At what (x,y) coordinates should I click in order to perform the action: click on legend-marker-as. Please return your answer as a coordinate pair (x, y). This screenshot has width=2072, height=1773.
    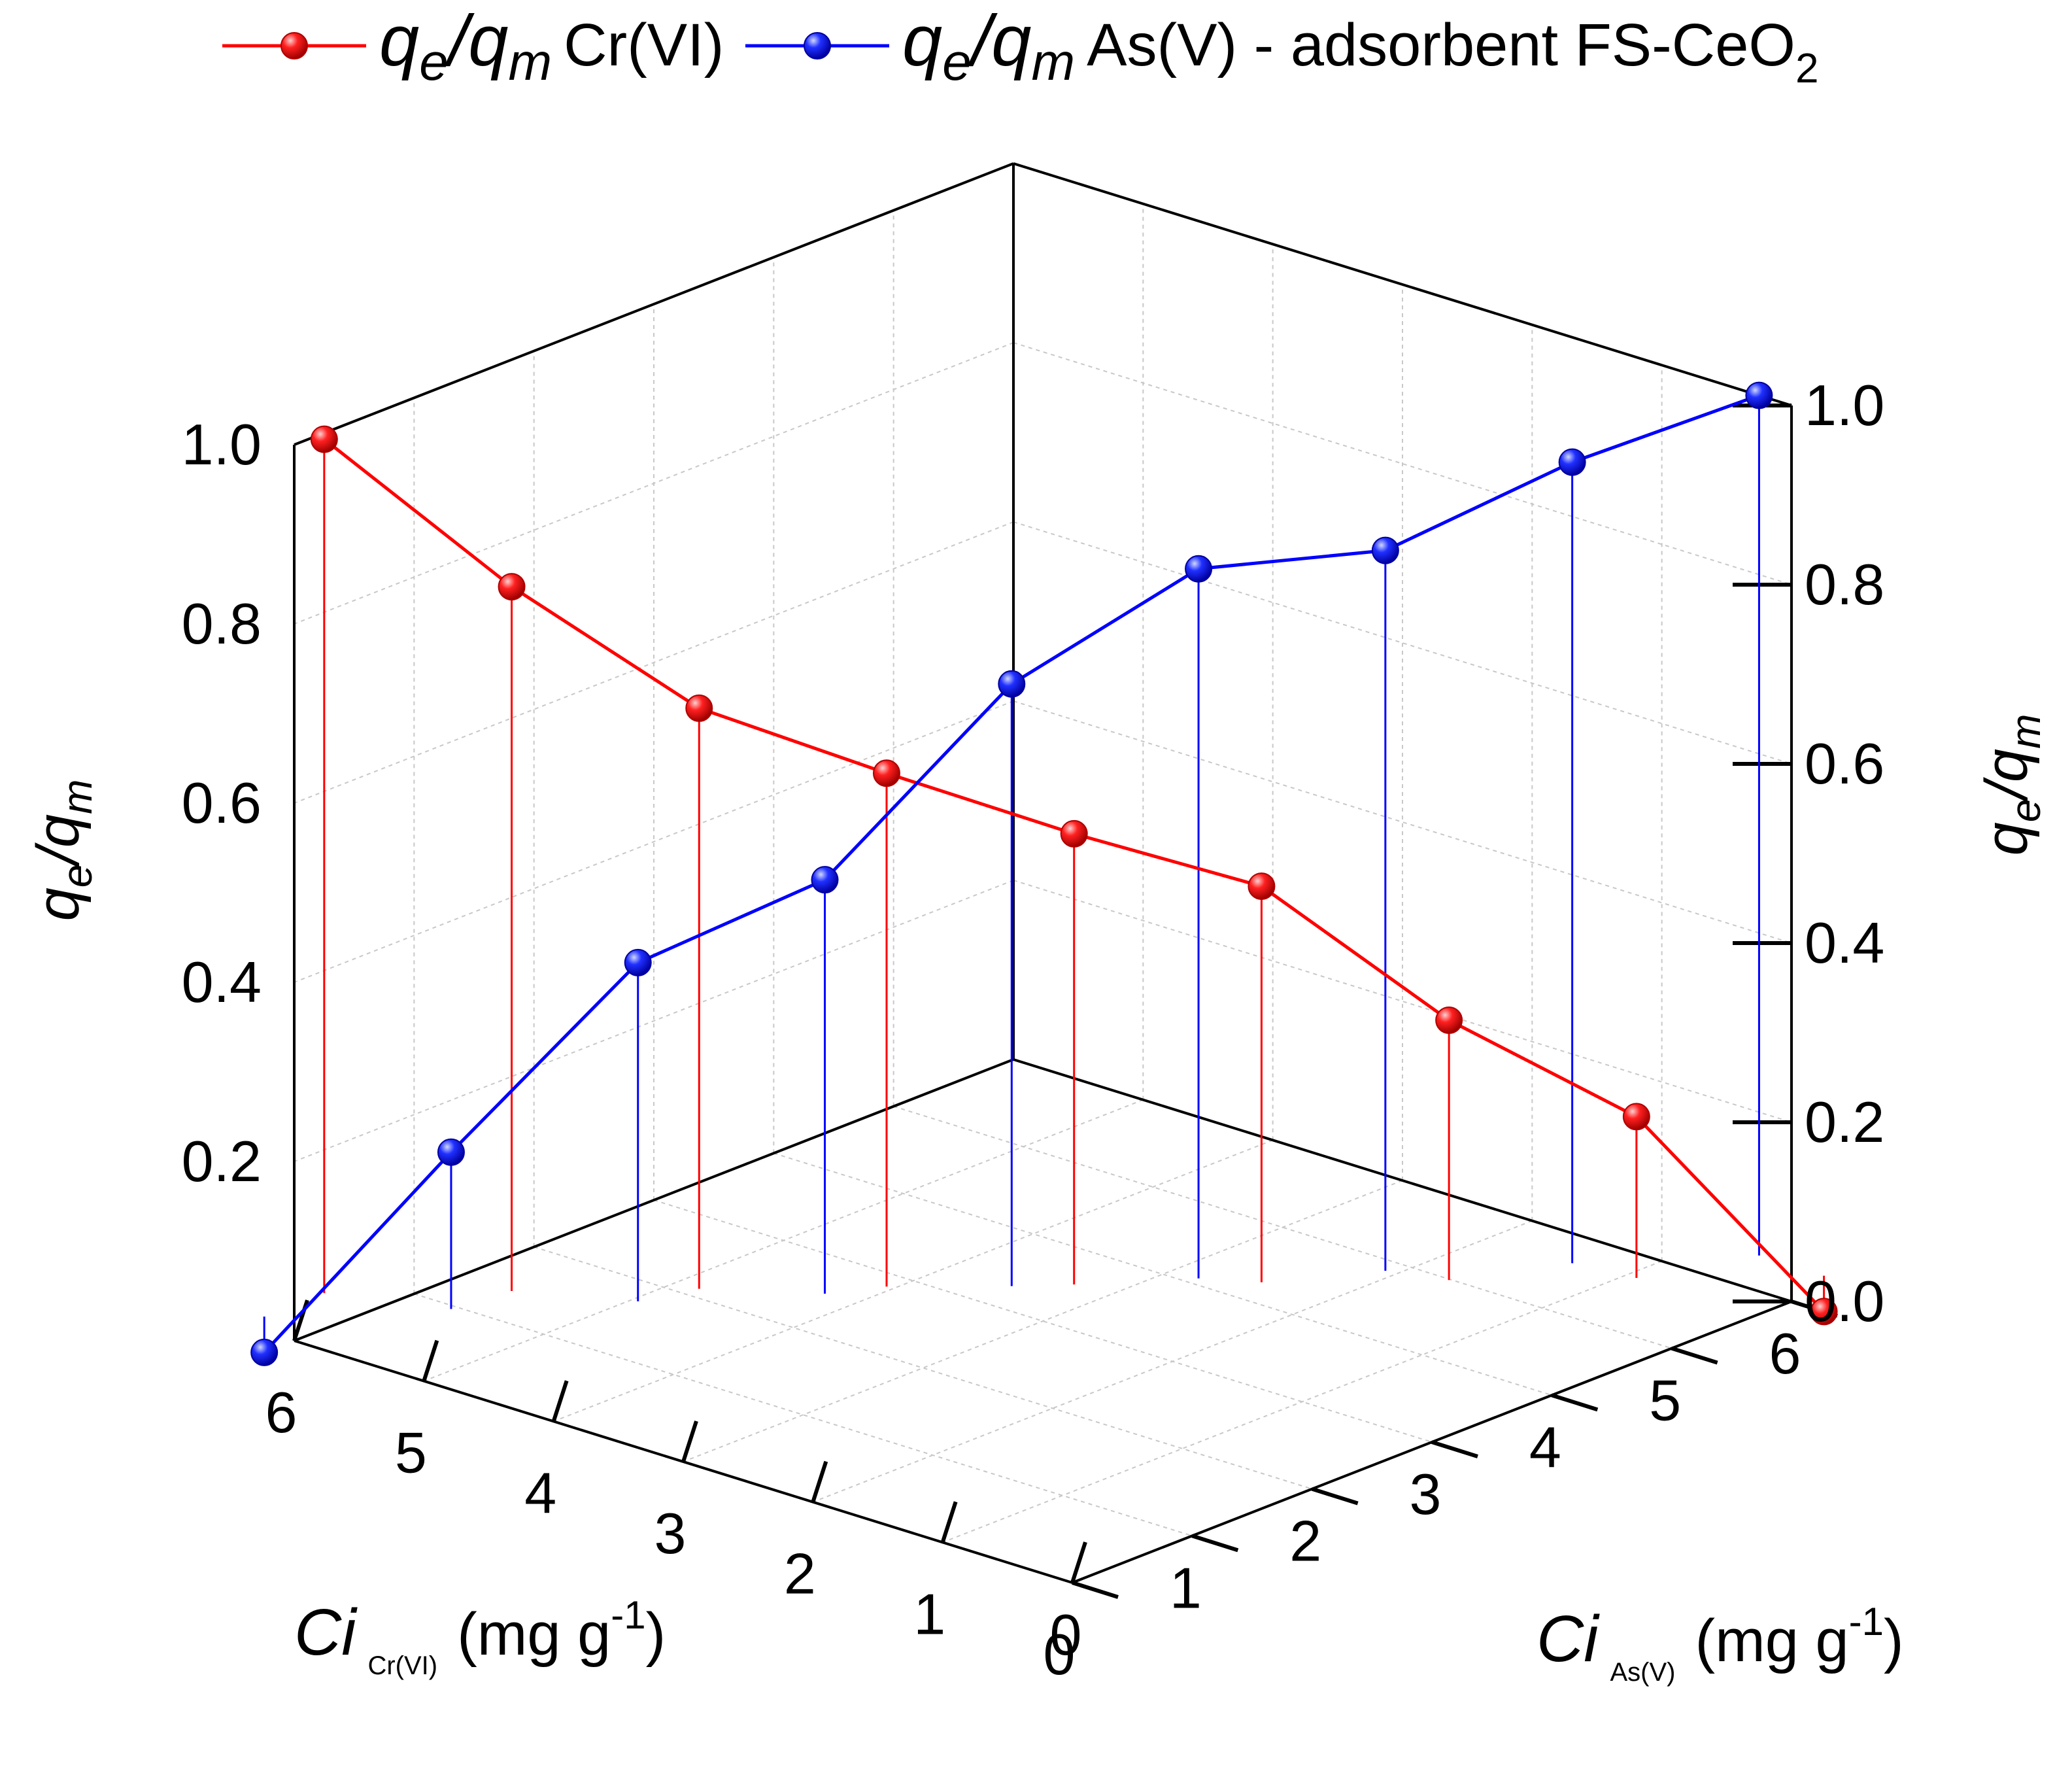
    Looking at the image, I should click on (817, 46).